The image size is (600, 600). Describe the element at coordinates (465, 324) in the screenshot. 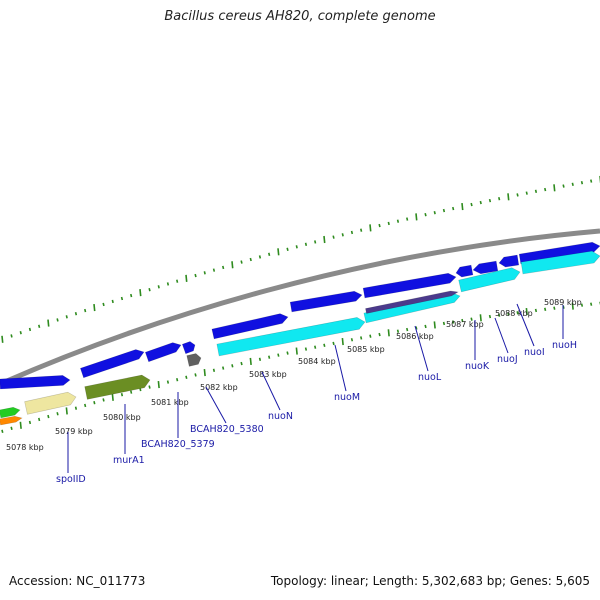

I see `kbp-label: 5087 kbp` at that location.